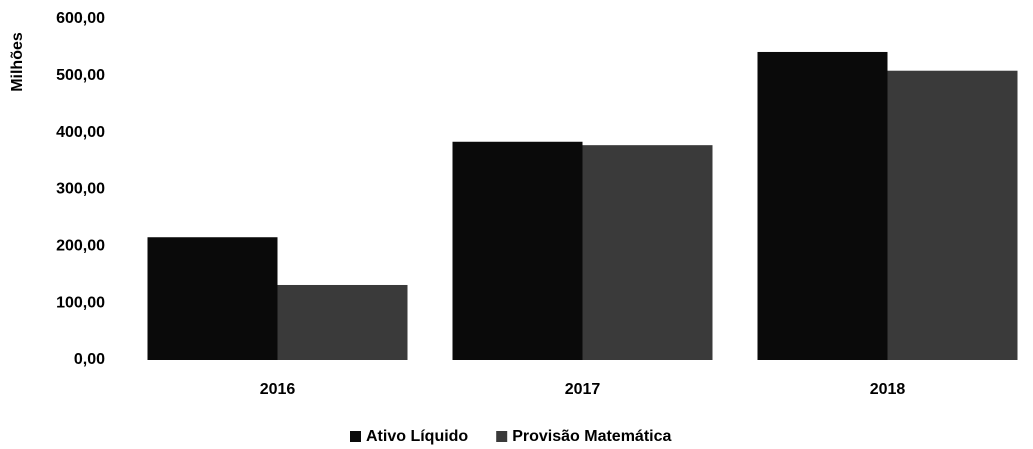 The image size is (1033, 449). Describe the element at coordinates (89, 359) in the screenshot. I see `y-tick-label: 0,00` at that location.